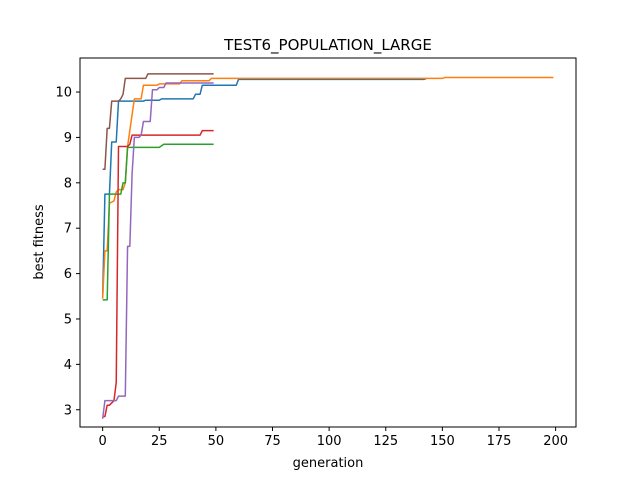 This screenshot has width=640, height=480. Describe the element at coordinates (329, 441) in the screenshot. I see `x-tick-label: 100` at that location.